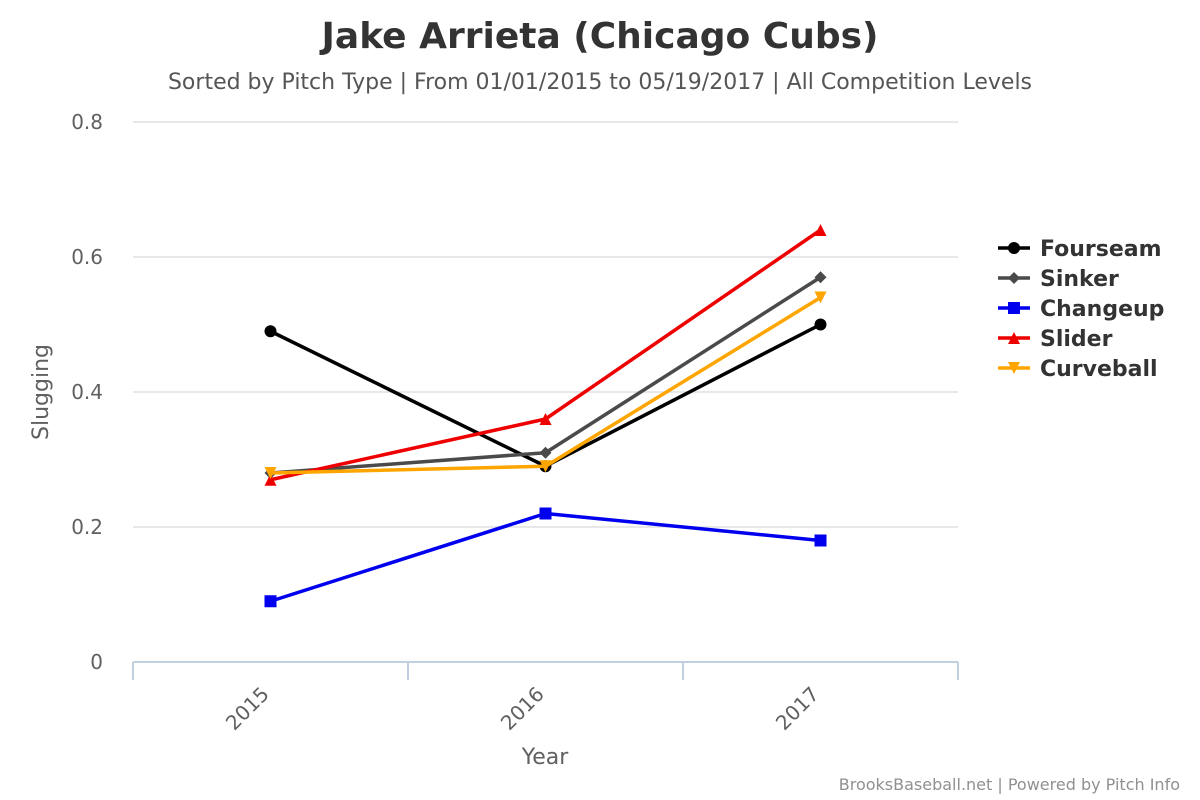 Image resolution: width=1200 pixels, height=800 pixels. What do you see at coordinates (87, 257) in the screenshot?
I see `y-tick-label: 0.6` at bounding box center [87, 257].